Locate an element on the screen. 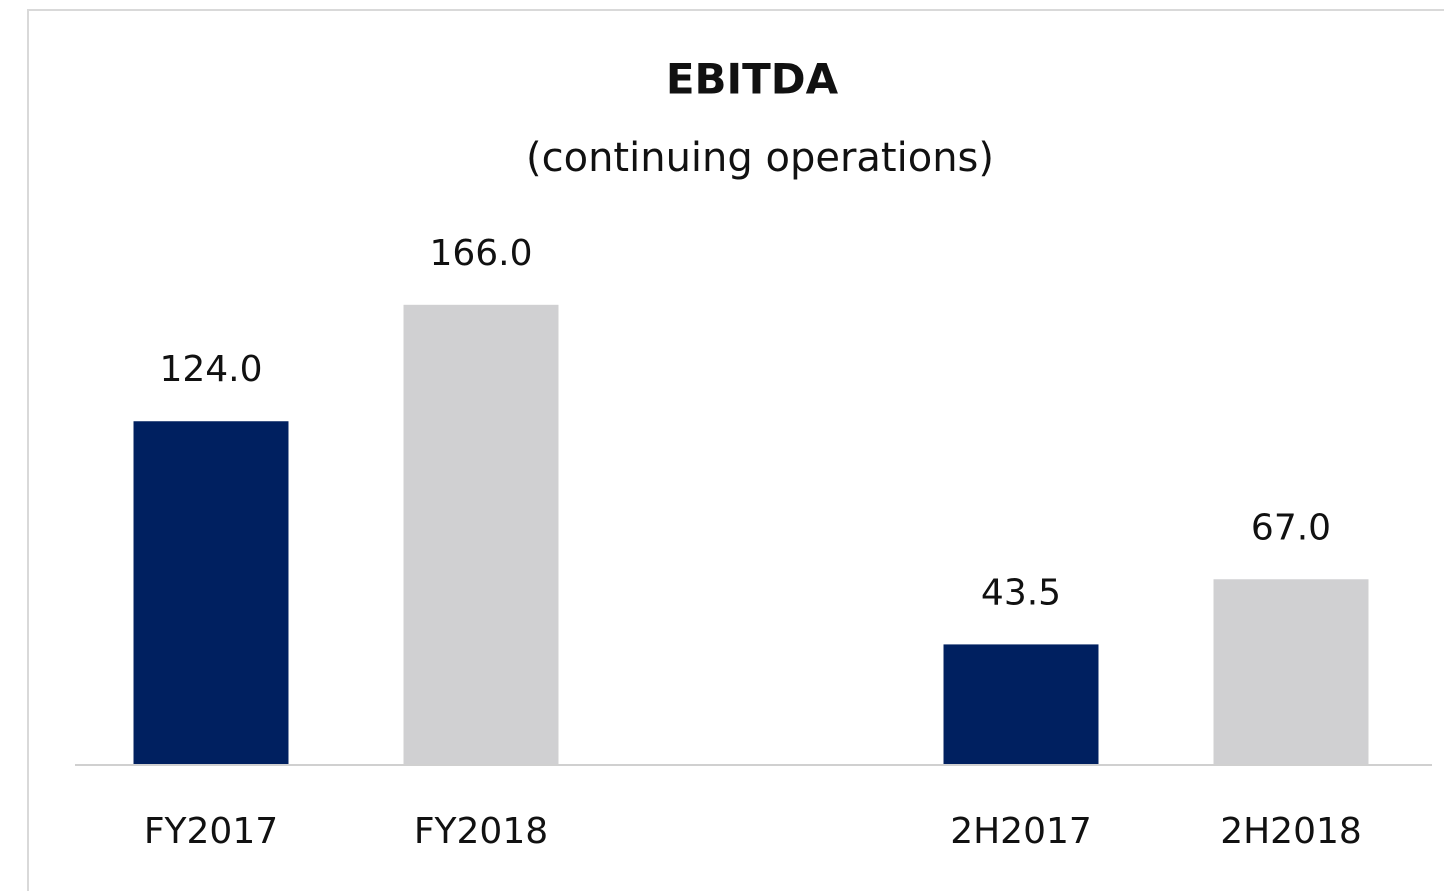  value-label: 43.5 is located at coordinates (1021, 592).